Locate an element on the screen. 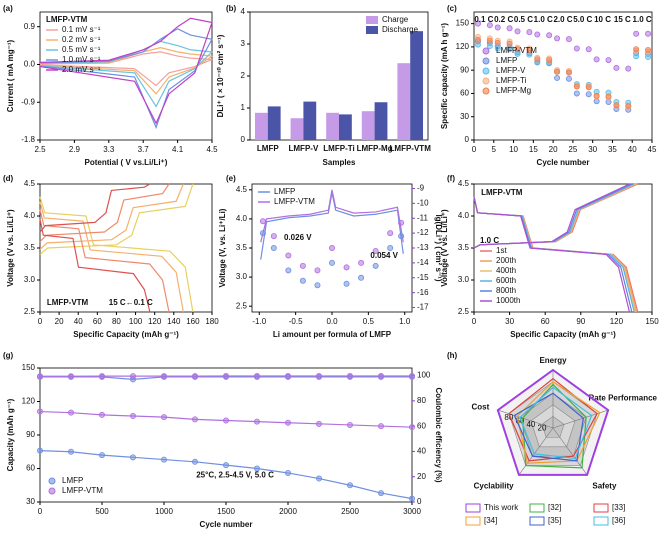 The width and height of the screenshot is (661, 533). x-tick-label: 150 is located at coordinates (652, 321).